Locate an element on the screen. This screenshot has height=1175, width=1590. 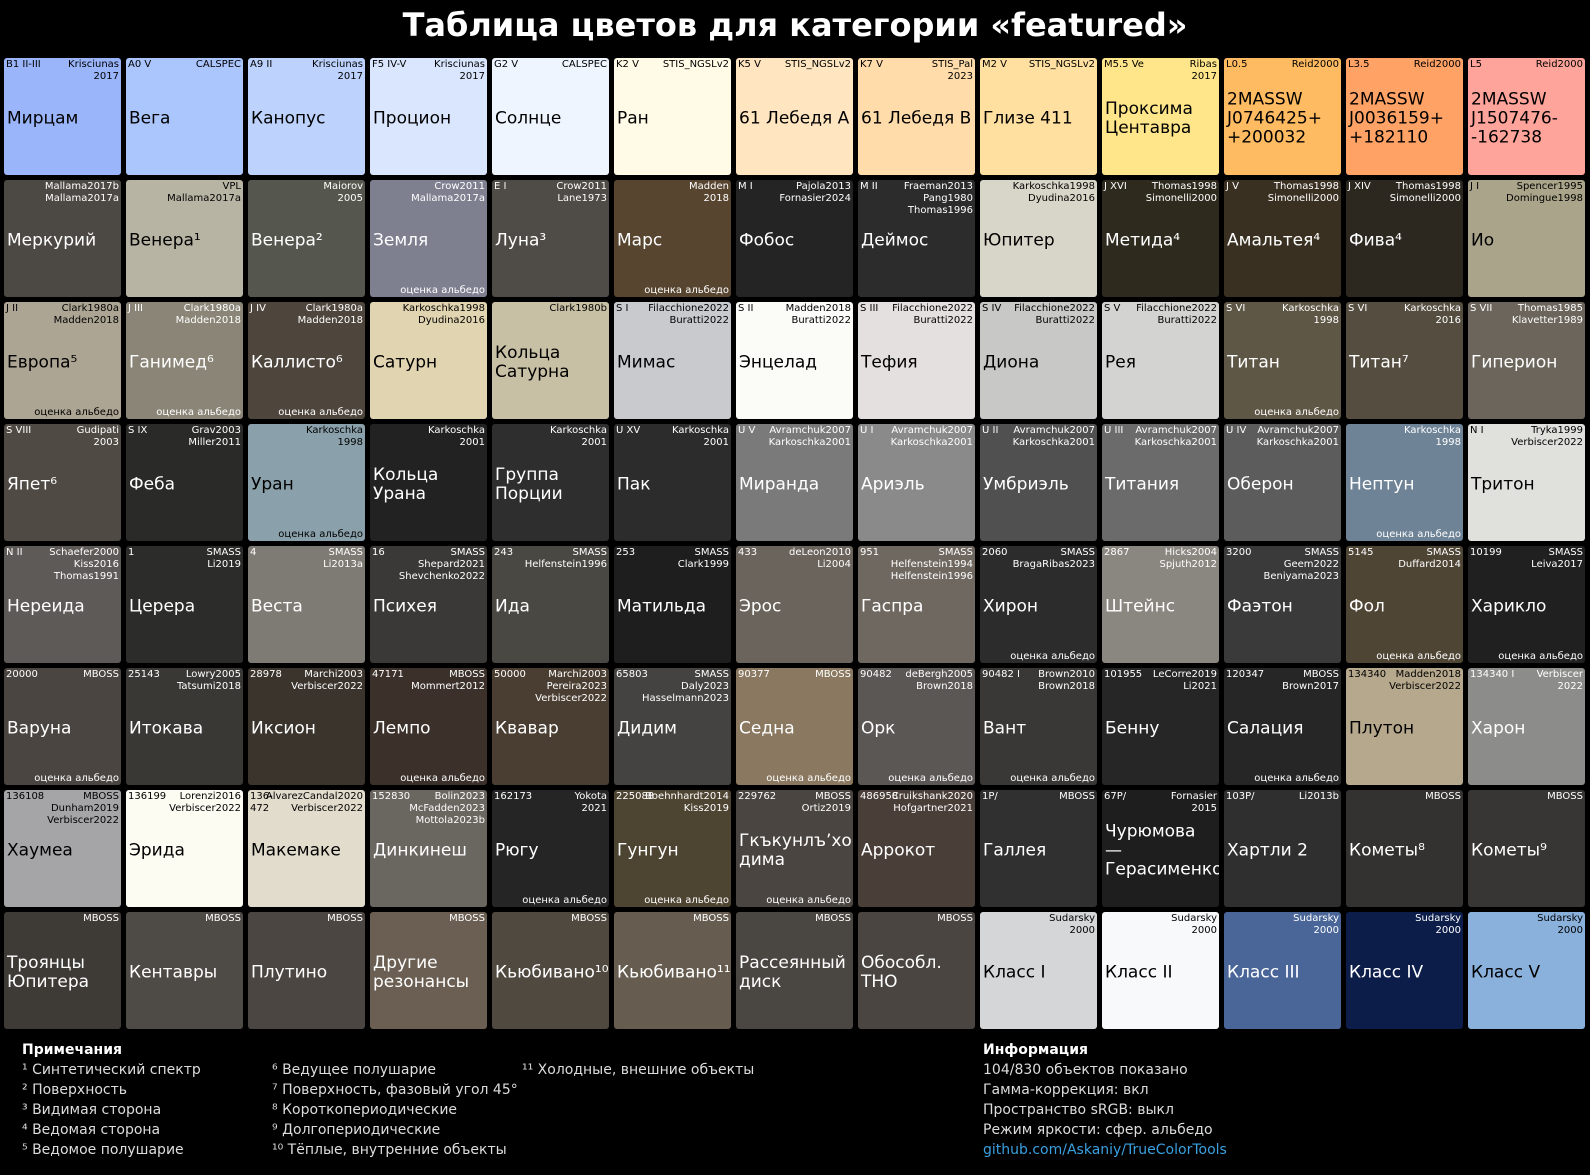
notes-heading: Примечания is located at coordinates (72, 1050).